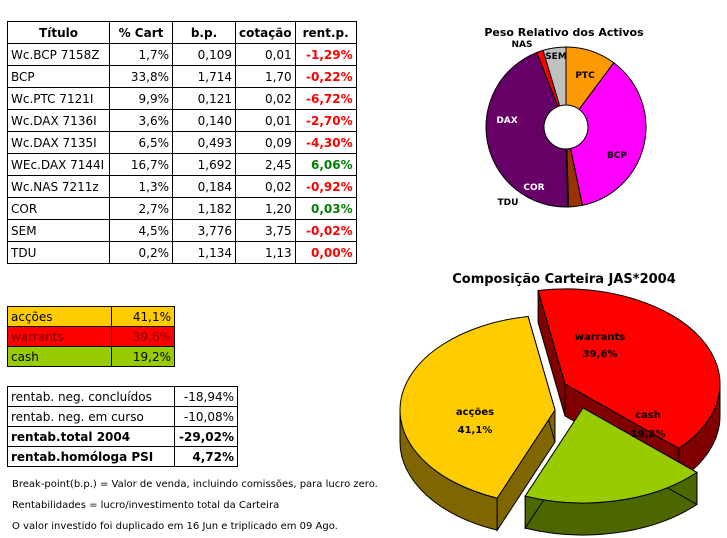 The width and height of the screenshot is (727, 538). I want to click on cell-titulo: Wc.BCP 7158Z, so click(58, 54).